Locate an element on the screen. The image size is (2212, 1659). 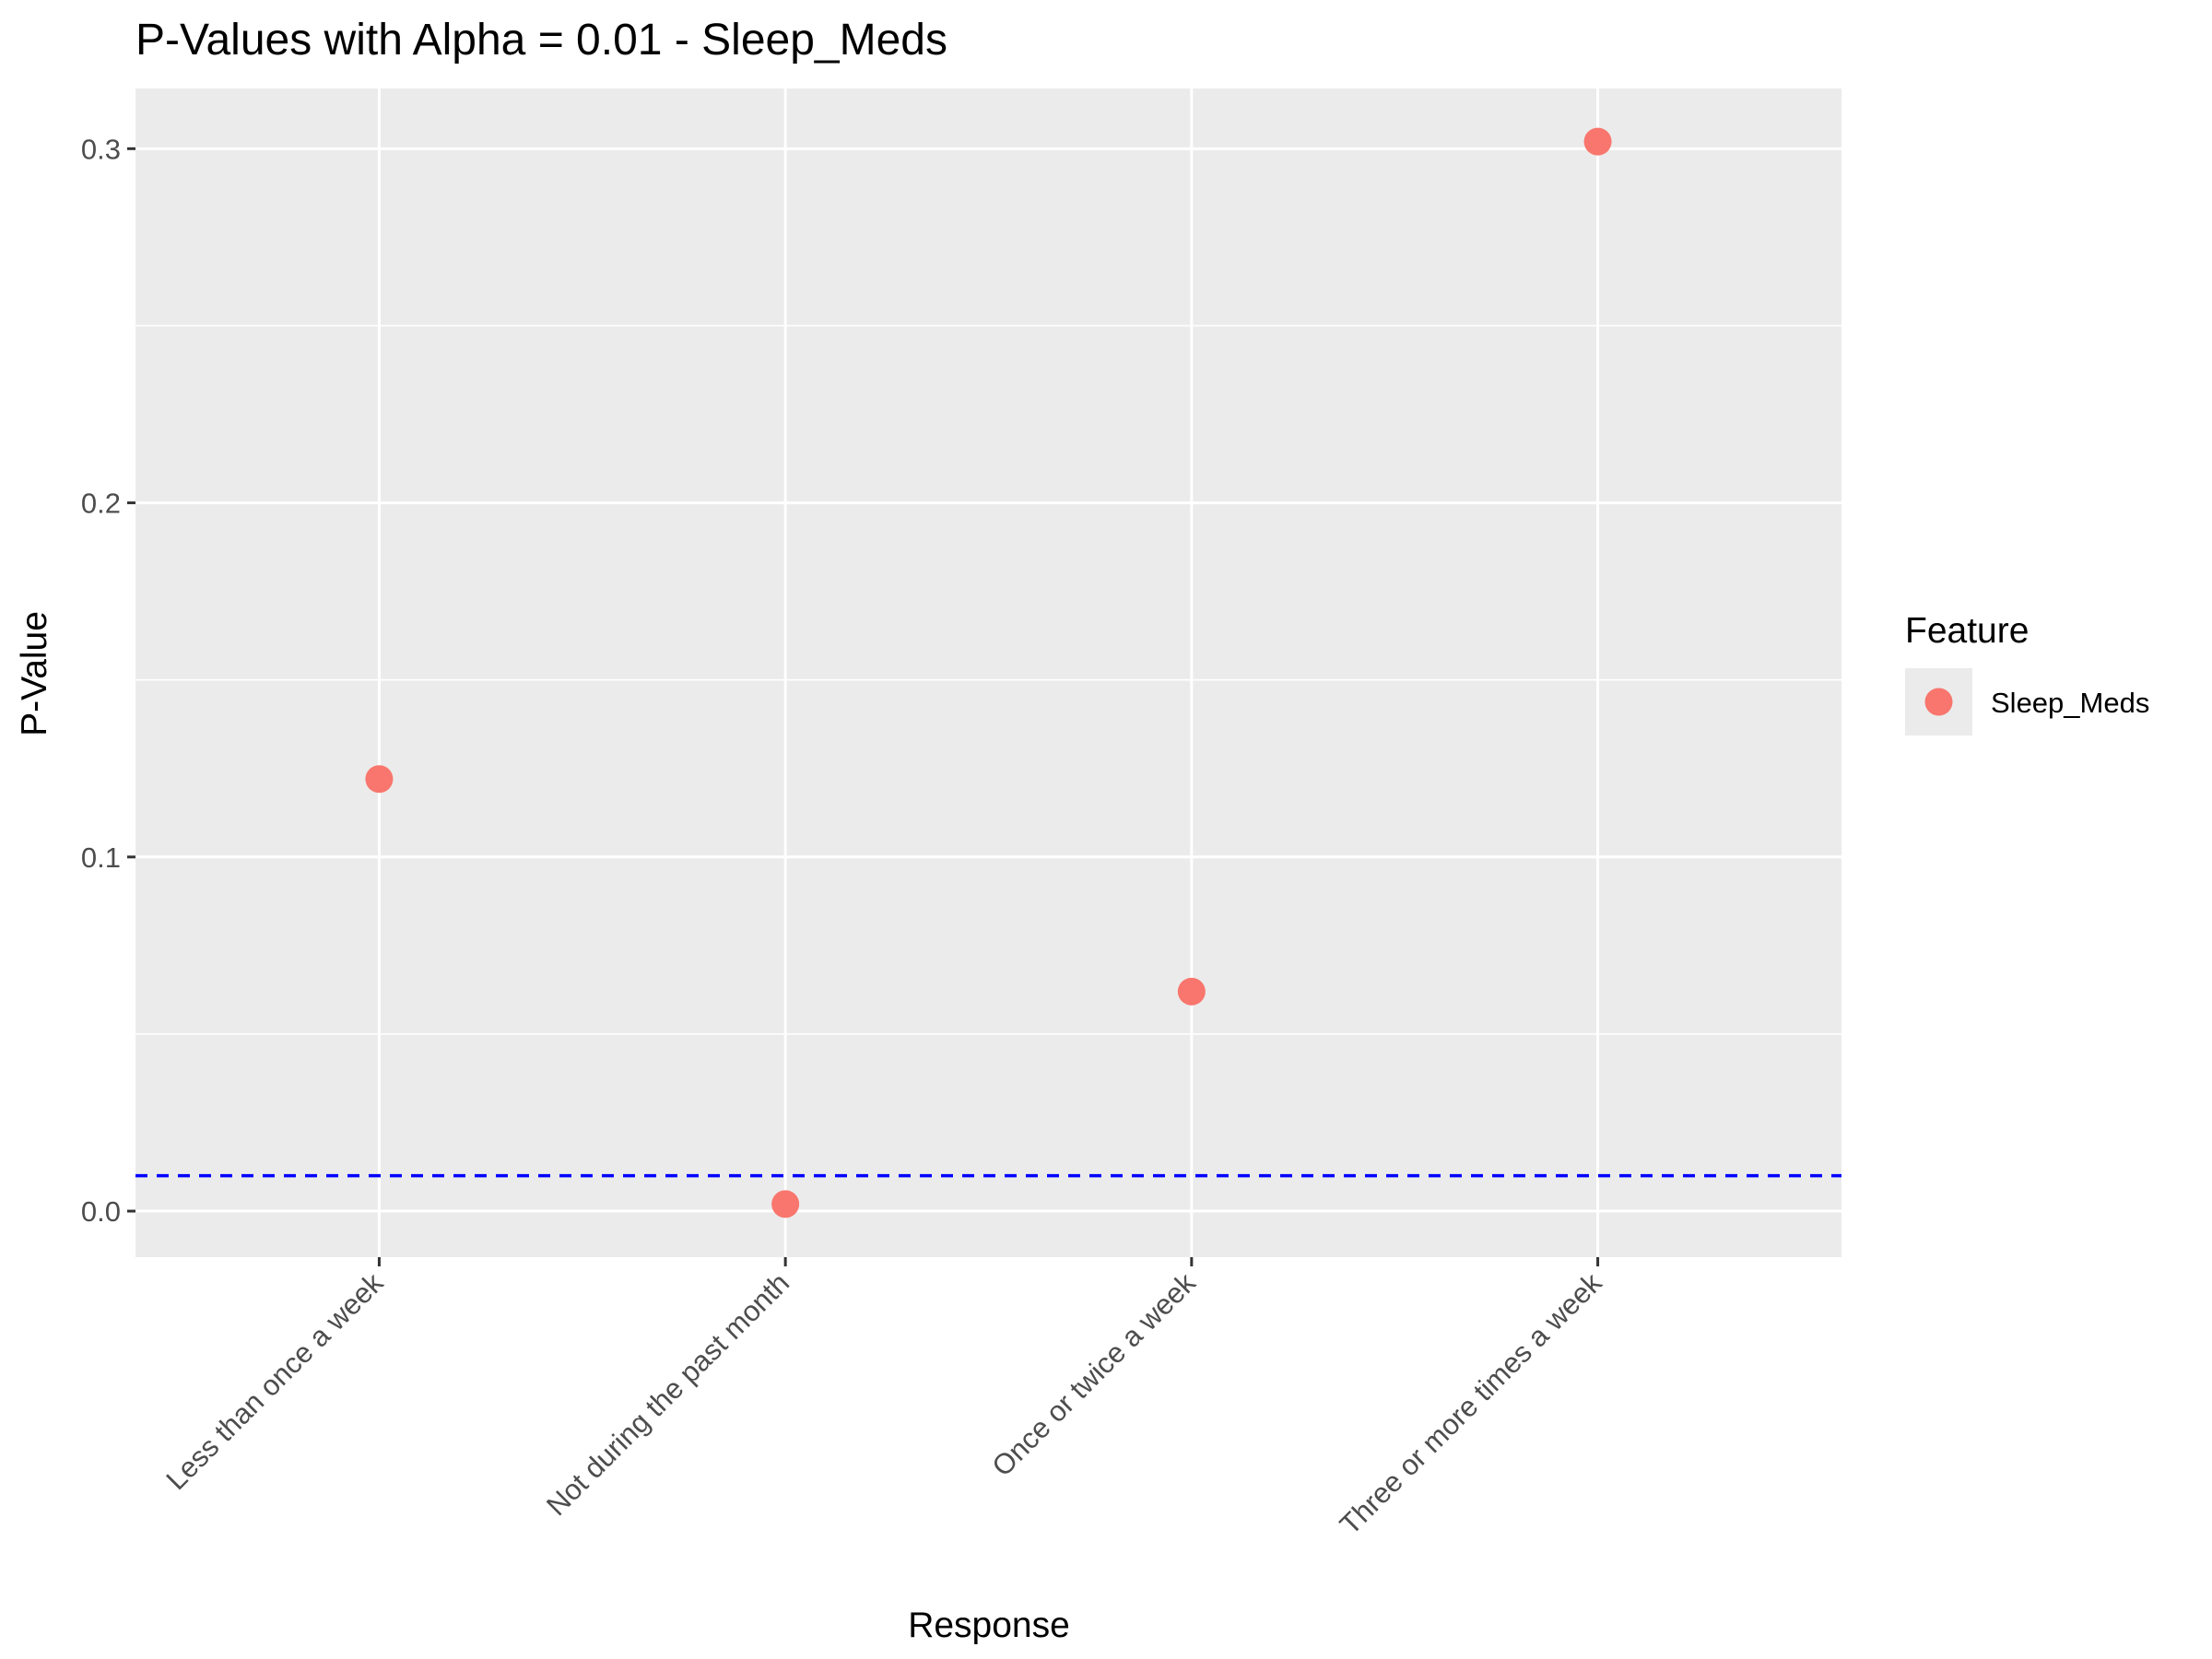
y-tick-label: 0.3 is located at coordinates (101, 149).